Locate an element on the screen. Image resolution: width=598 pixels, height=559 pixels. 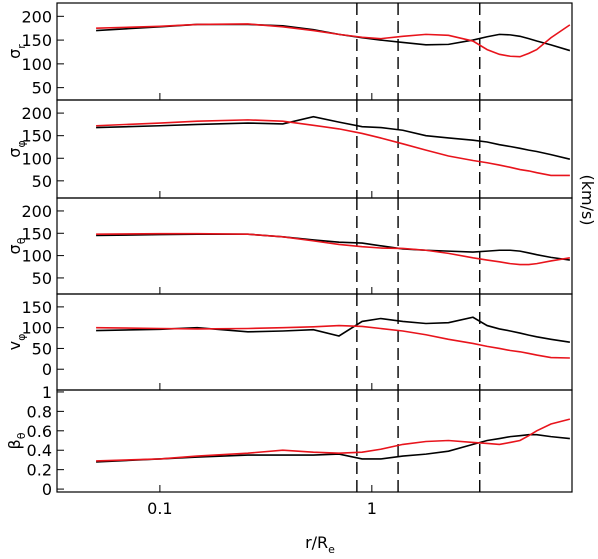
y-axis-label: σr is located at coordinates (16, 51).